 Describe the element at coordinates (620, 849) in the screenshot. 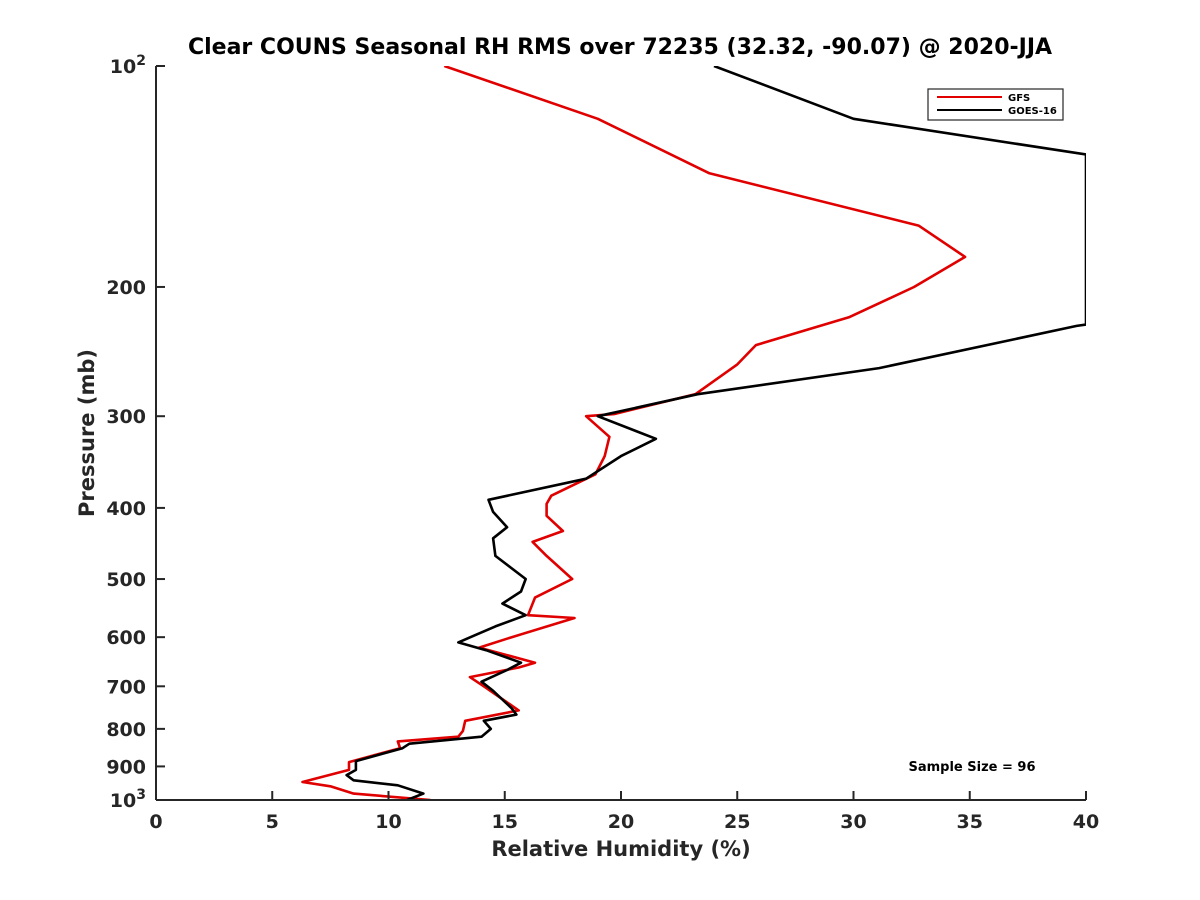

I see `x-axis-title: Relative Humidity (%)` at that location.